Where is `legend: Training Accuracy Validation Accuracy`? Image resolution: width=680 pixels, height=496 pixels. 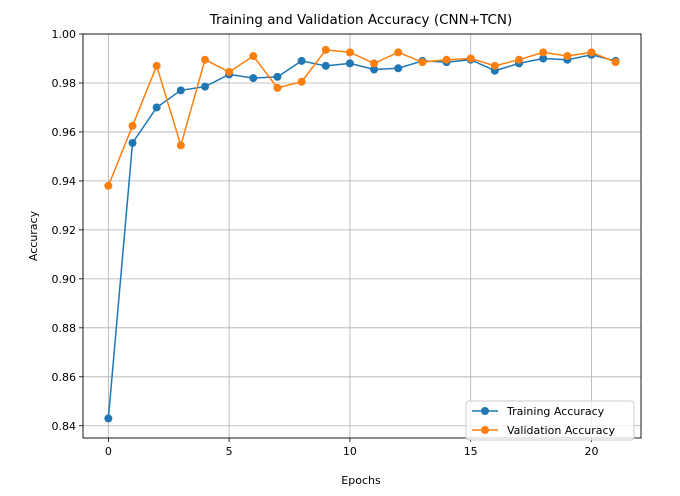 legend: Training Accuracy Validation Accuracy is located at coordinates (550, 420).